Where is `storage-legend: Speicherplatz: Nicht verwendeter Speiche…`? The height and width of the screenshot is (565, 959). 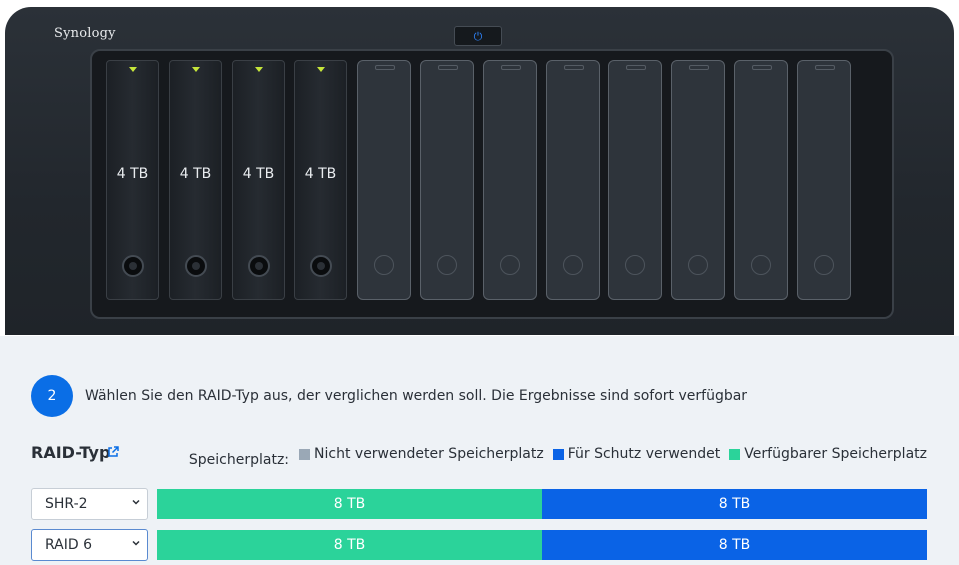 storage-legend: Speicherplatz: Nicht verwendeter Speiche… is located at coordinates (558, 457).